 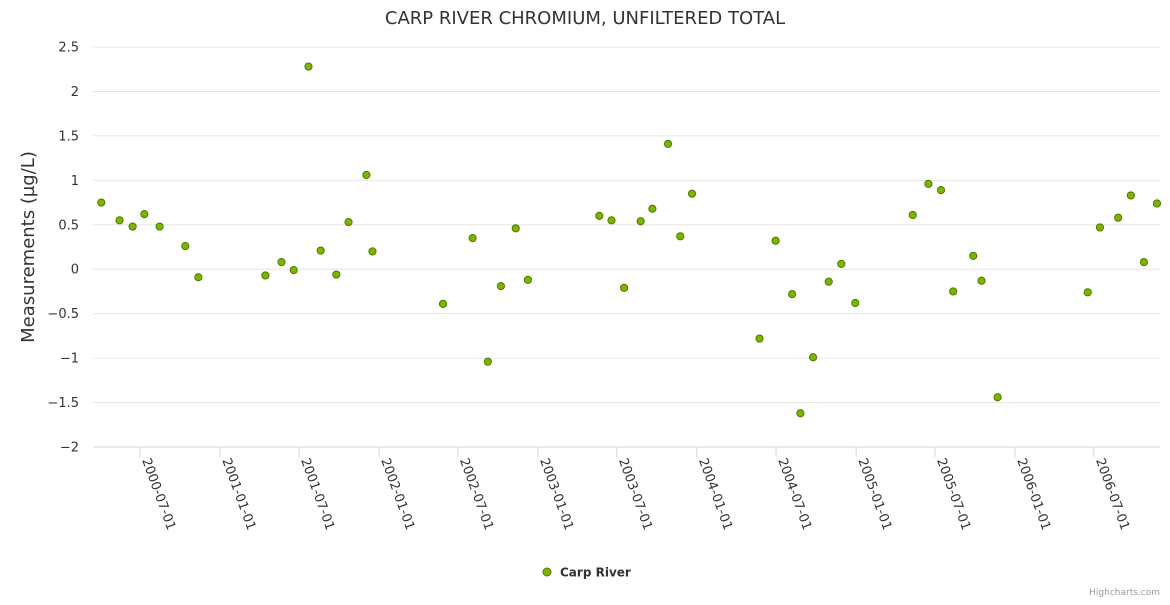 I want to click on x-tick-label: 2003-07-01, so click(x=635, y=494).